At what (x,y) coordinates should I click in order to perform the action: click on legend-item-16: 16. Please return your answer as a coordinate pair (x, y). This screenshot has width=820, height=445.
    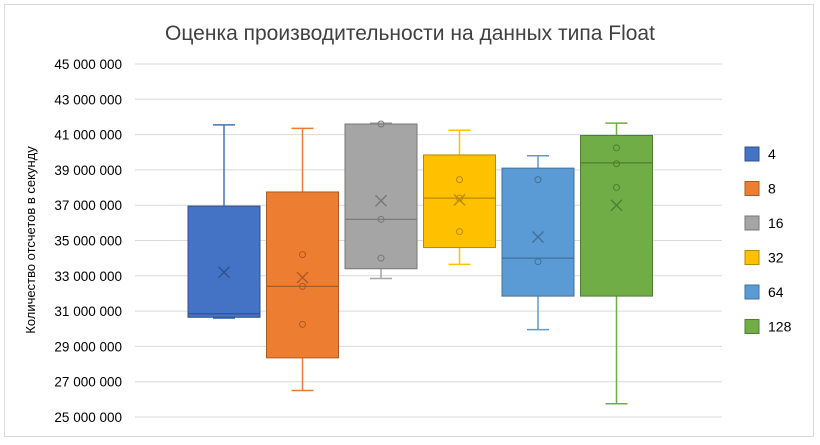
    Looking at the image, I should click on (764, 223).